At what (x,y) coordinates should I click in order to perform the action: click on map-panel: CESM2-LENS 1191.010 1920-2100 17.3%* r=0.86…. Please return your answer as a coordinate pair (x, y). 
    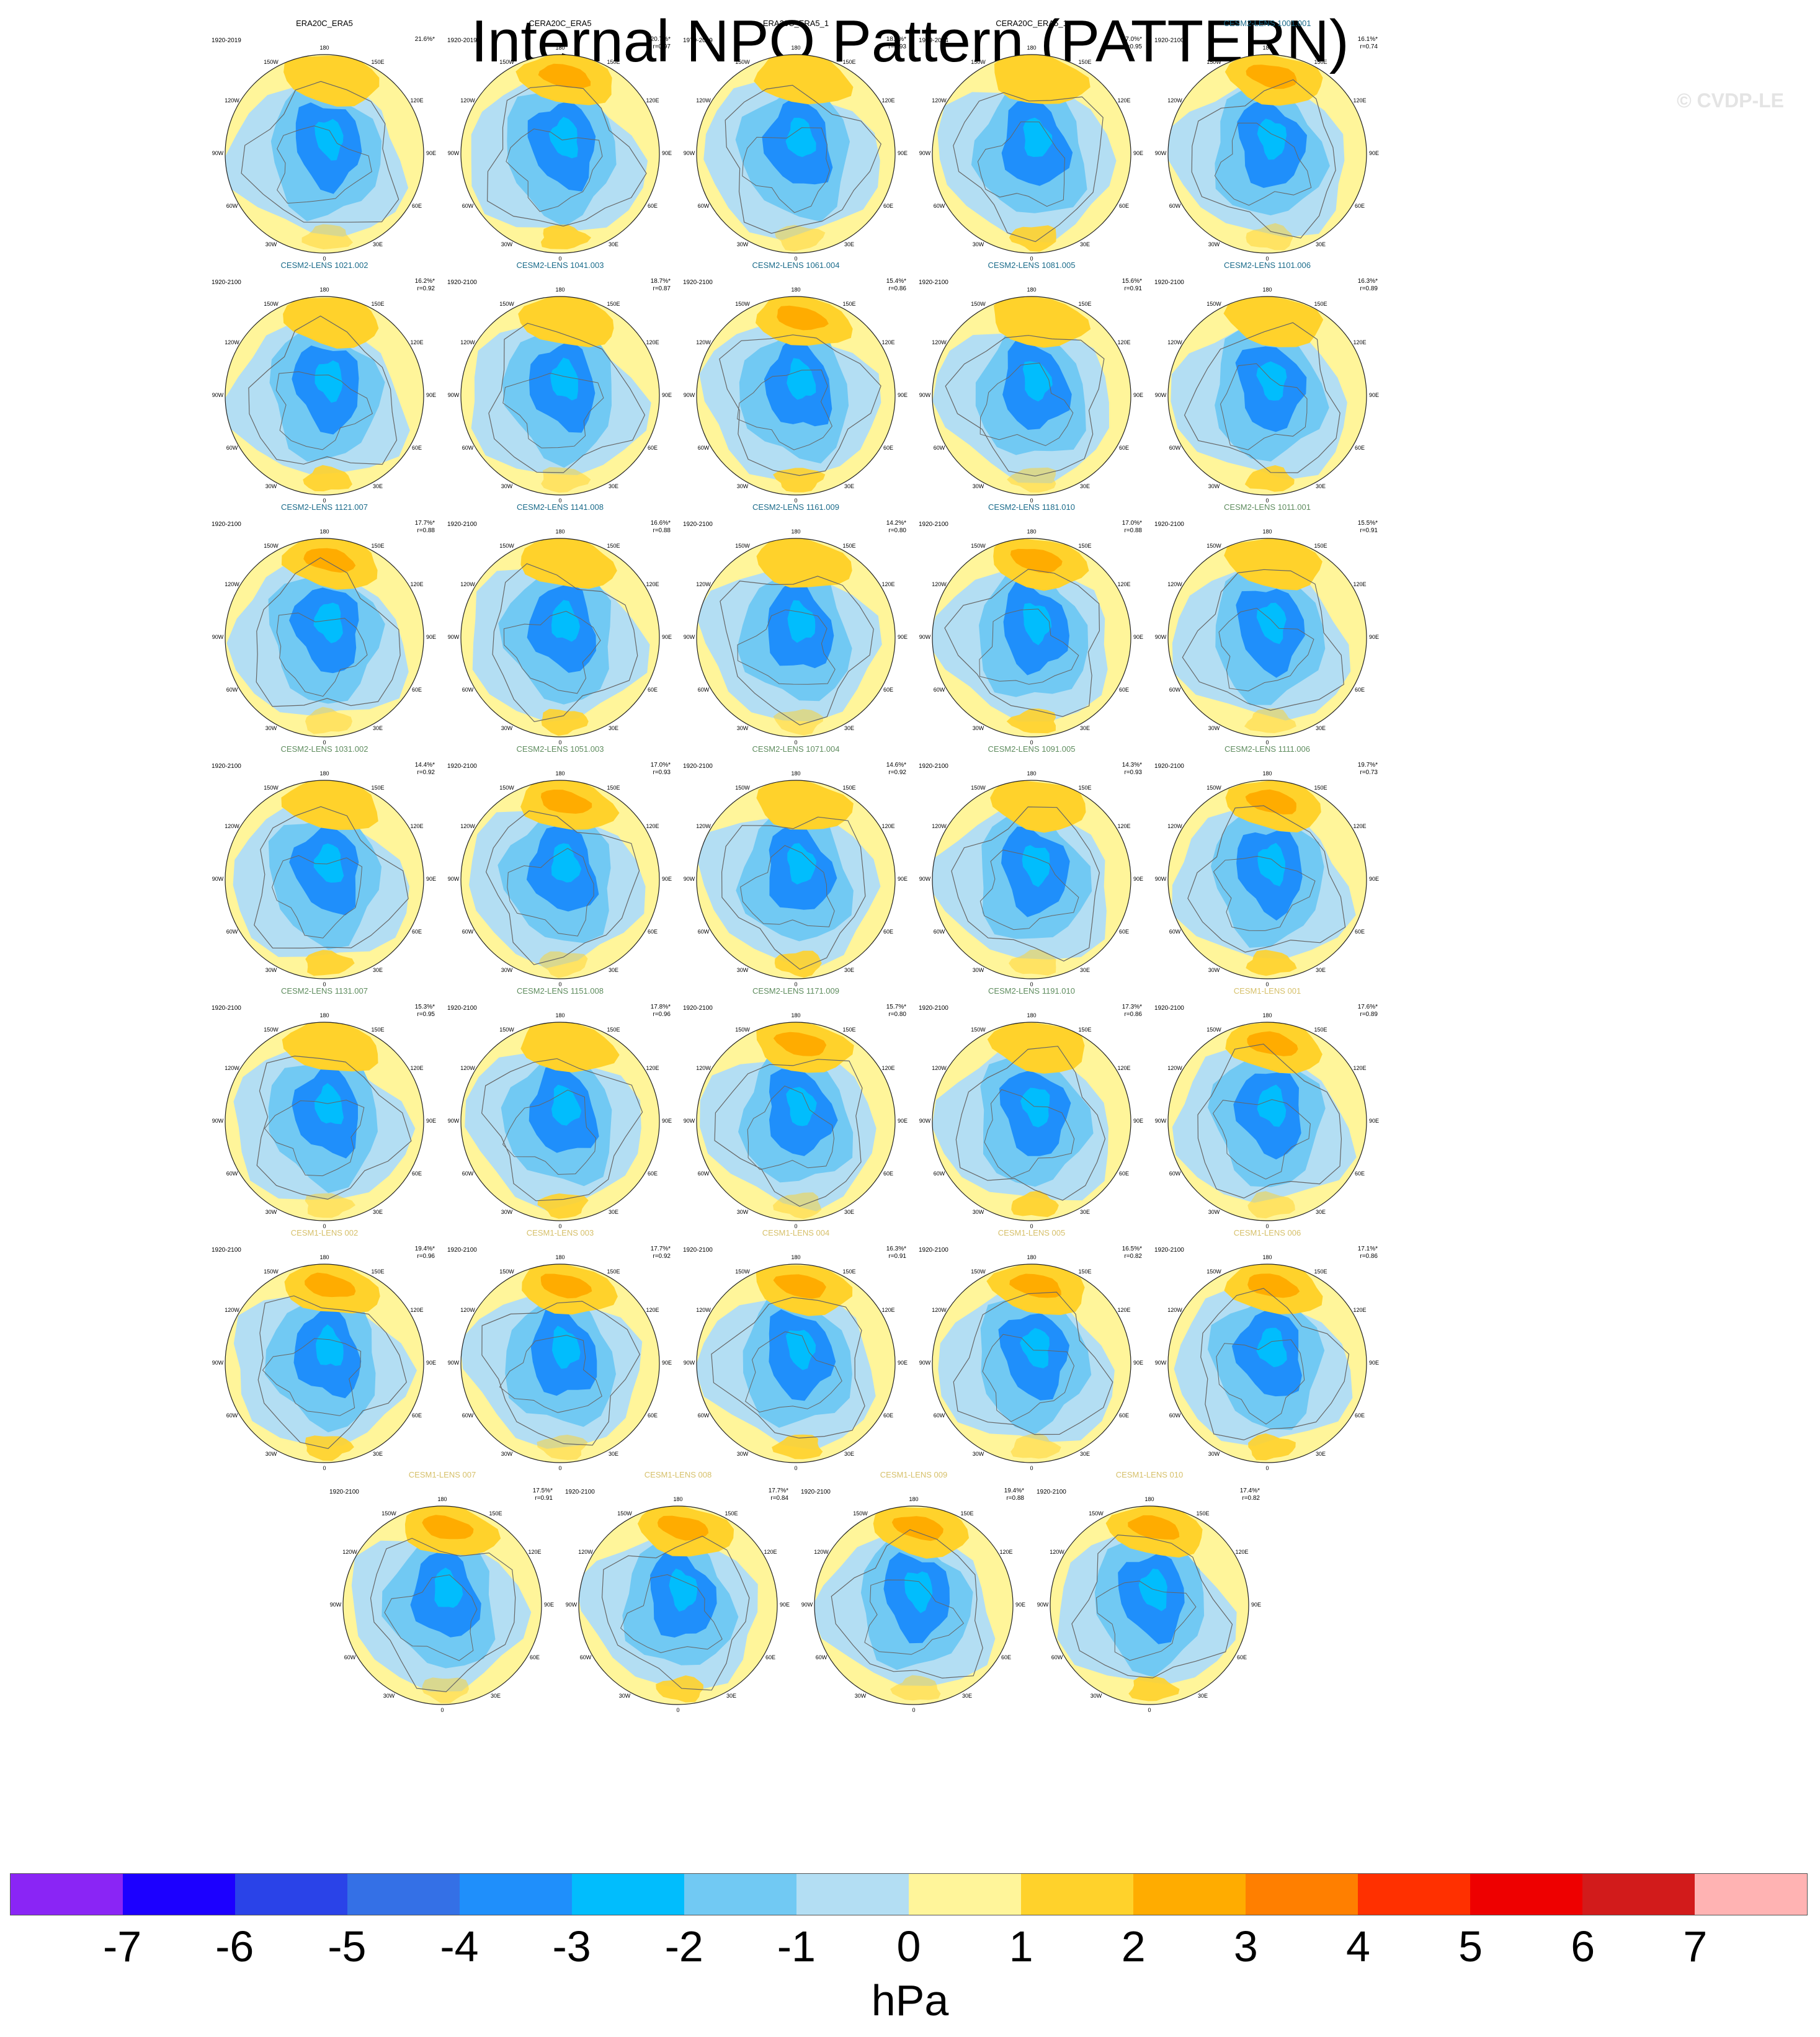
    Looking at the image, I should click on (1031, 1112).